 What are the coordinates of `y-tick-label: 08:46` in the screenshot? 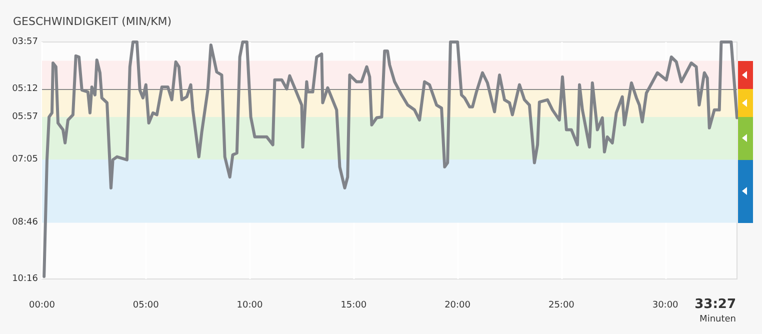 It's located at (25, 223).